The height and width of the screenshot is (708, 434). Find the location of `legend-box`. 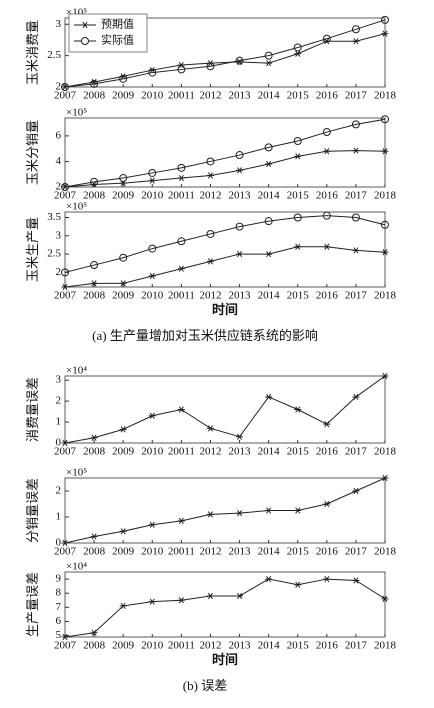

legend-box is located at coordinates (108, 33).